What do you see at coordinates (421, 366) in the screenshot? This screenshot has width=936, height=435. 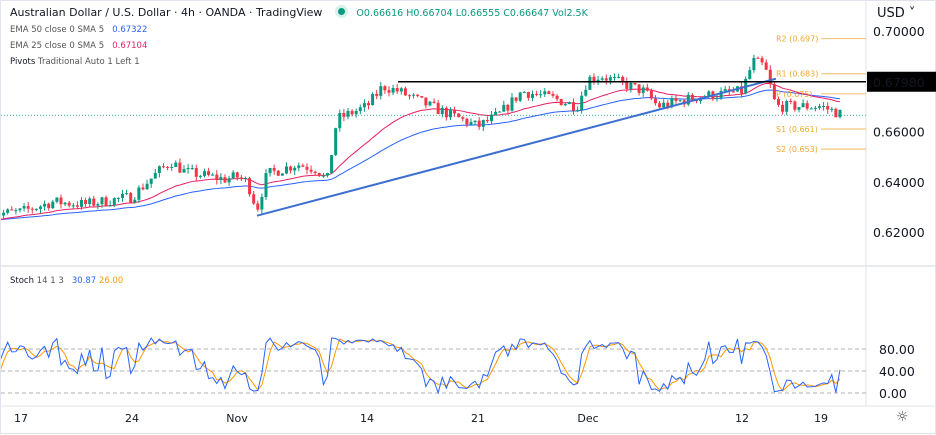 I see `stoch-k-line` at bounding box center [421, 366].